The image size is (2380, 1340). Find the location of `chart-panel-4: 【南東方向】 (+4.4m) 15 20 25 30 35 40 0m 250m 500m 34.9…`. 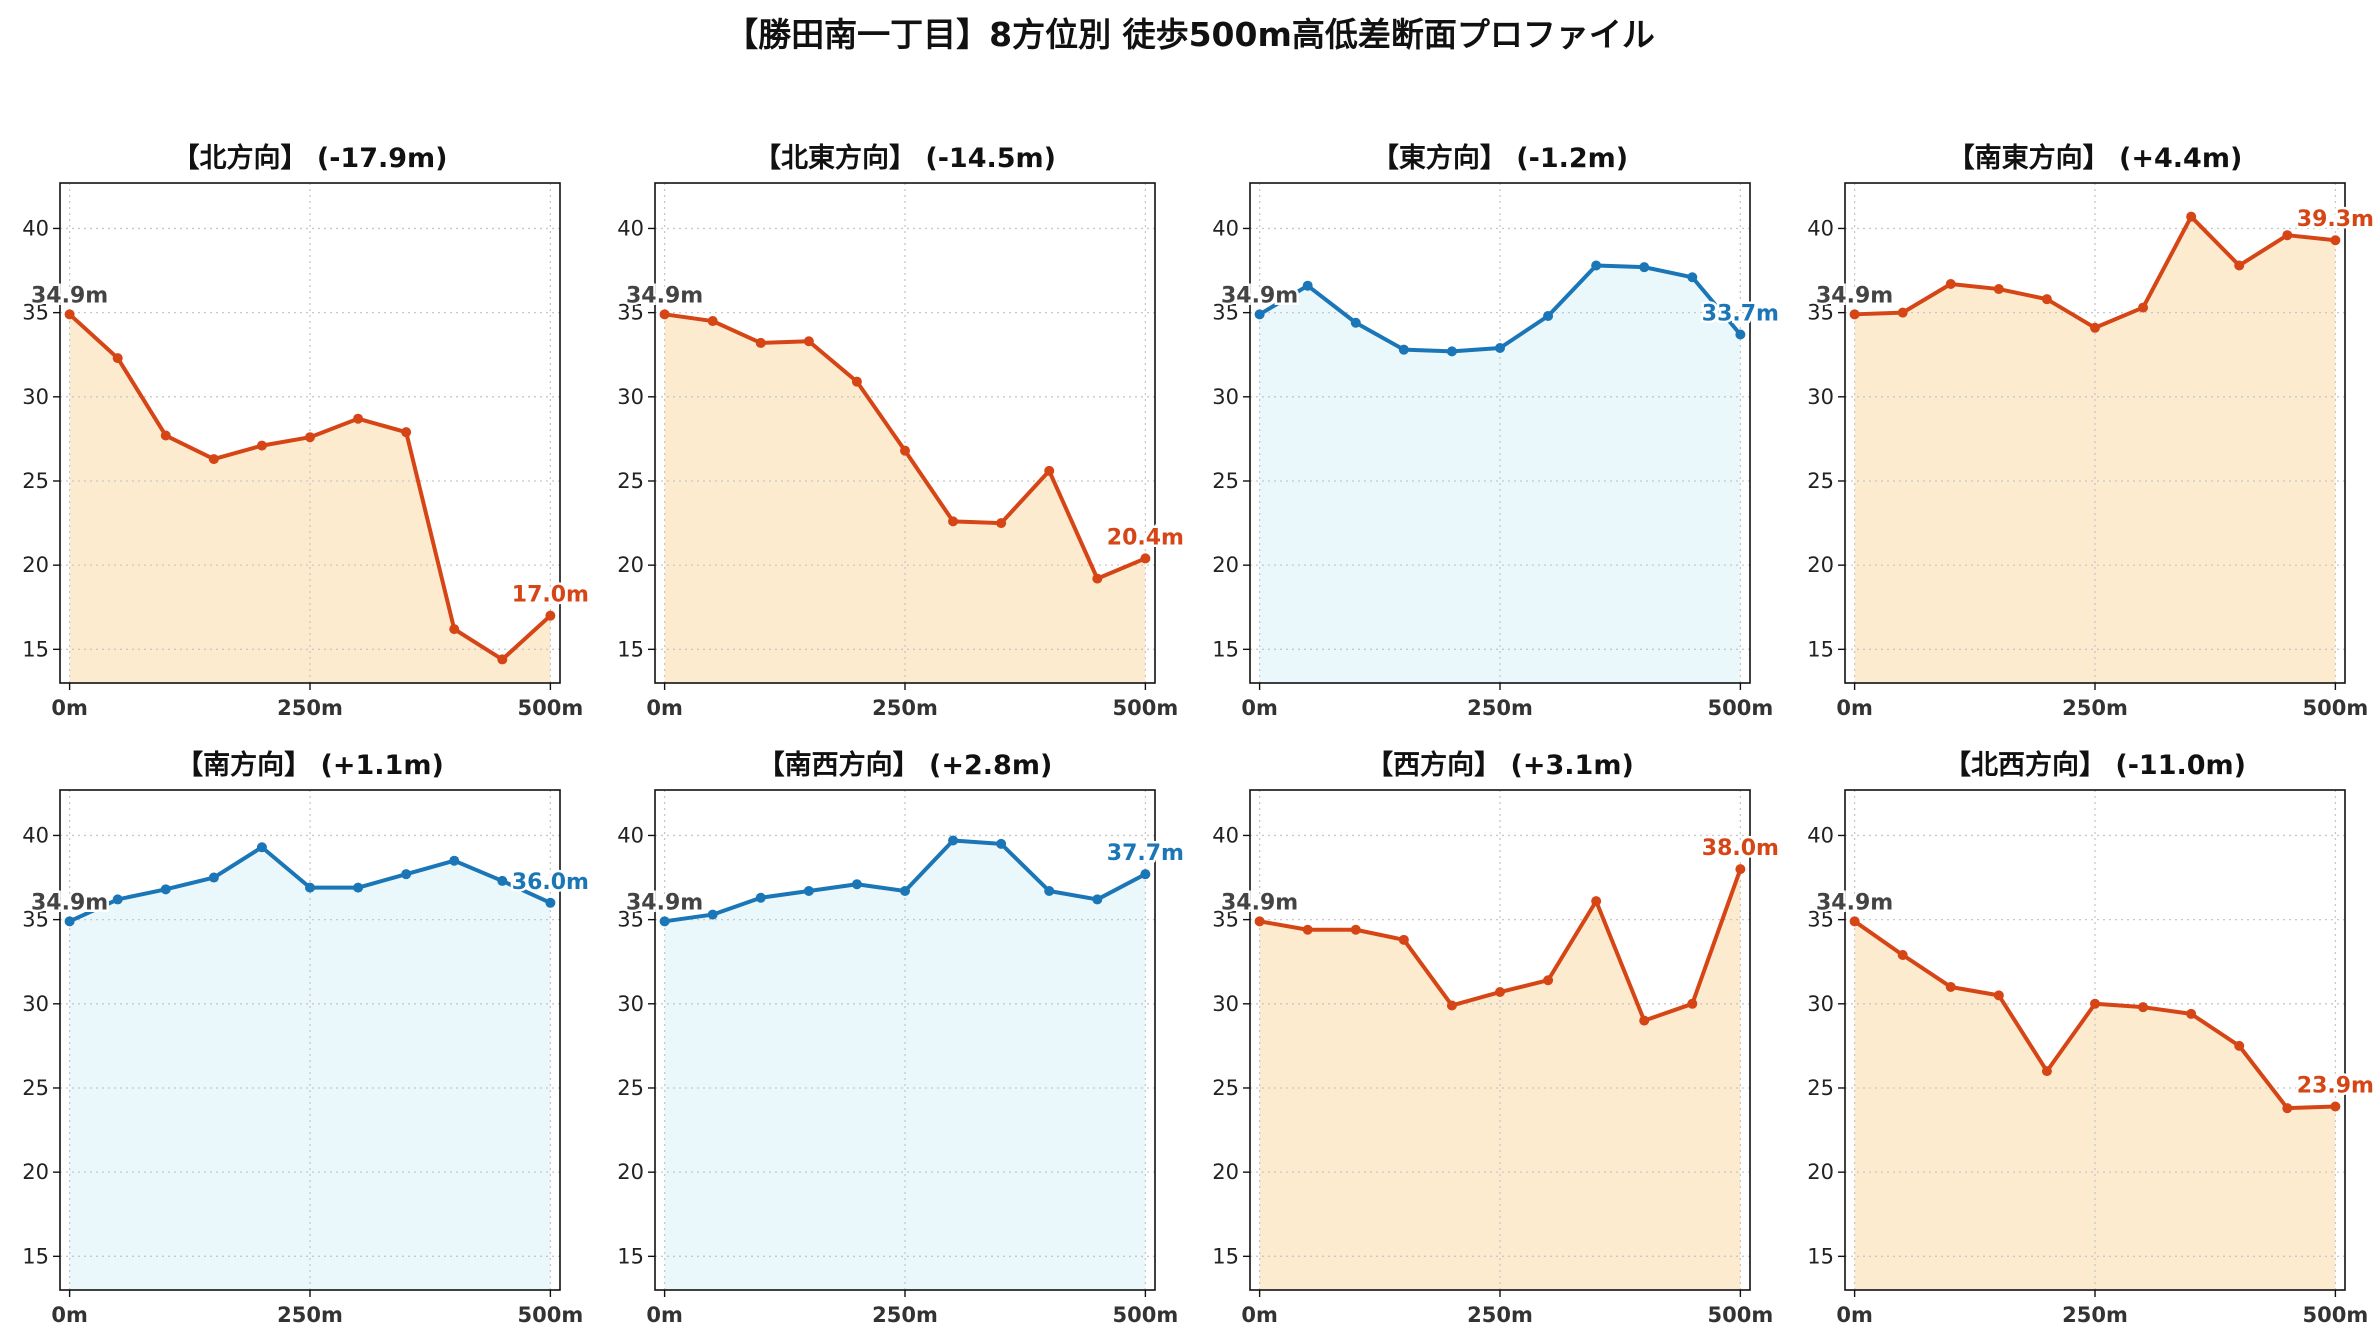

chart-panel-4: 【南東方向】 (+4.4m) 15 20 25 30 35 40 0m 250m 500m 34.9… is located at coordinates (2091, 431).